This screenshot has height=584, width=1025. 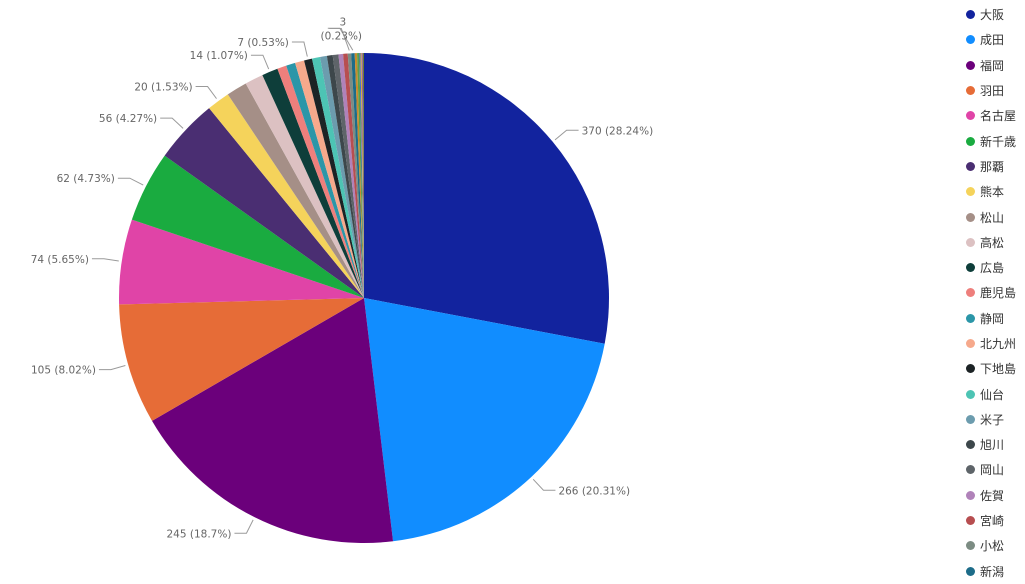 I want to click on legend-item: 仙台, so click(x=995, y=393).